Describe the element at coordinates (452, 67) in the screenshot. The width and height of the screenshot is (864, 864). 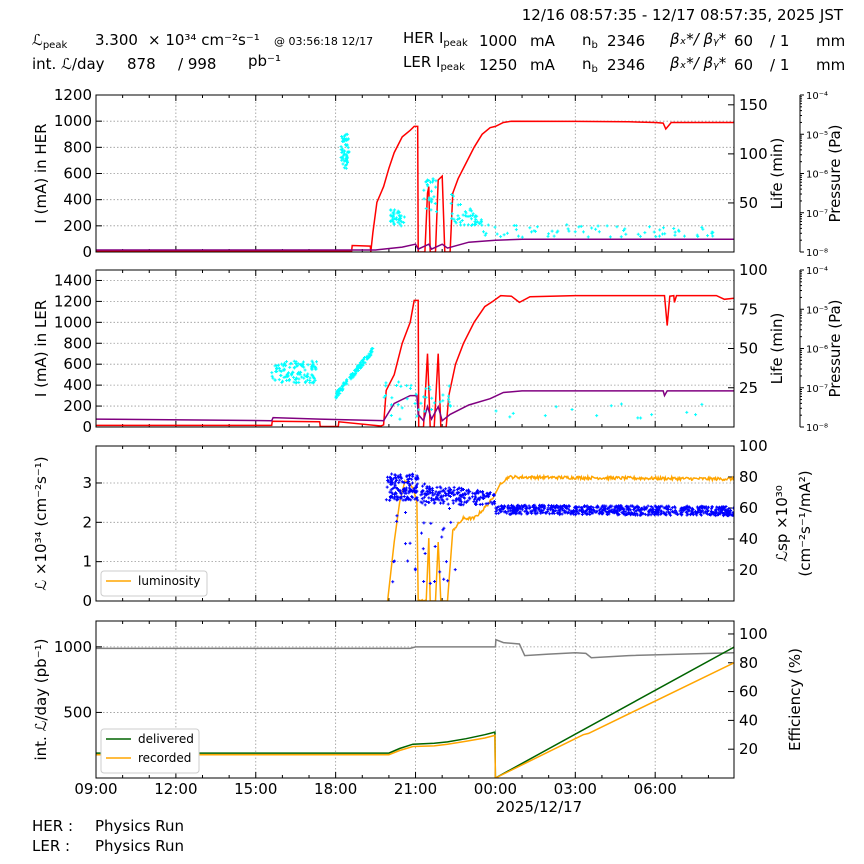
I see `ler-ipeak-sub: peak` at that location.